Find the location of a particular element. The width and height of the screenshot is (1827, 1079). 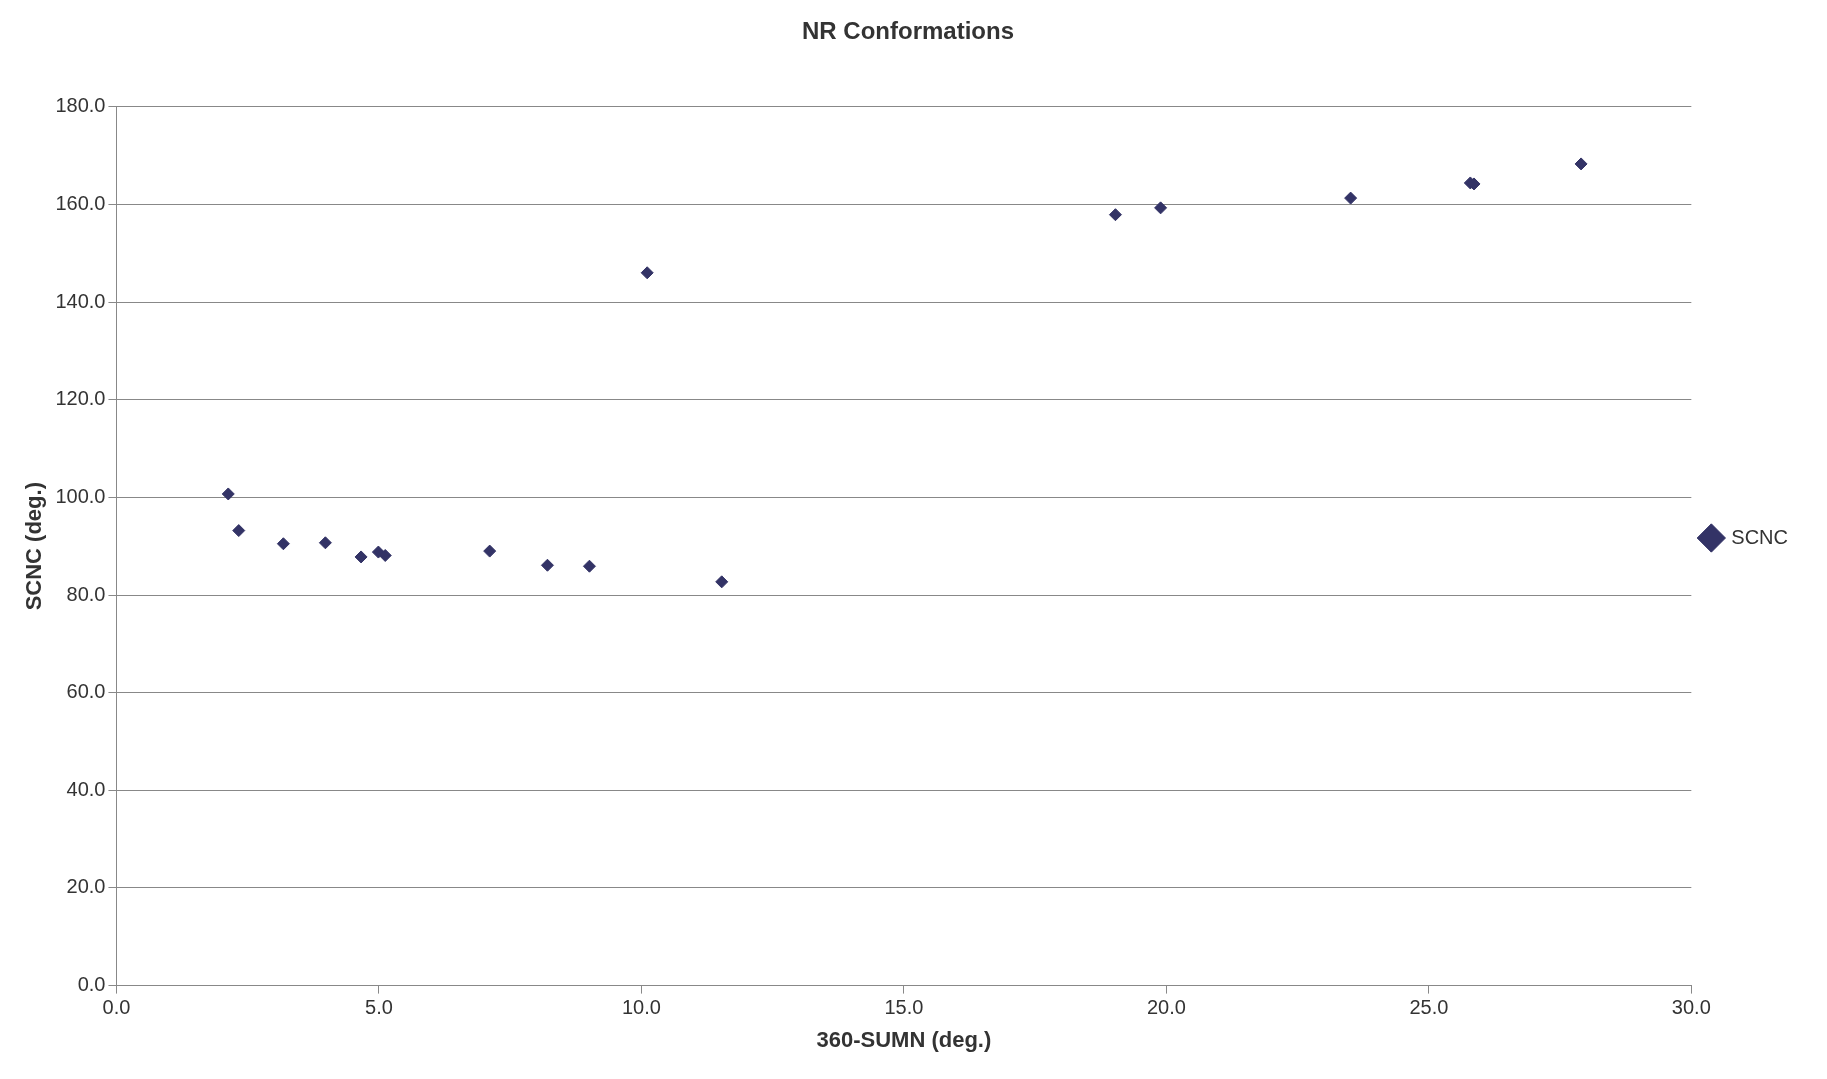

legend-label: SCNC is located at coordinates (1759, 536).